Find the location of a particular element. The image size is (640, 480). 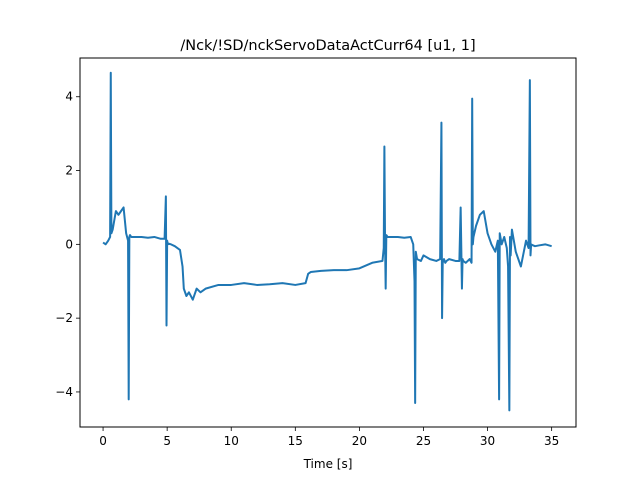

x-tick-label: 10 is located at coordinates (231, 441).